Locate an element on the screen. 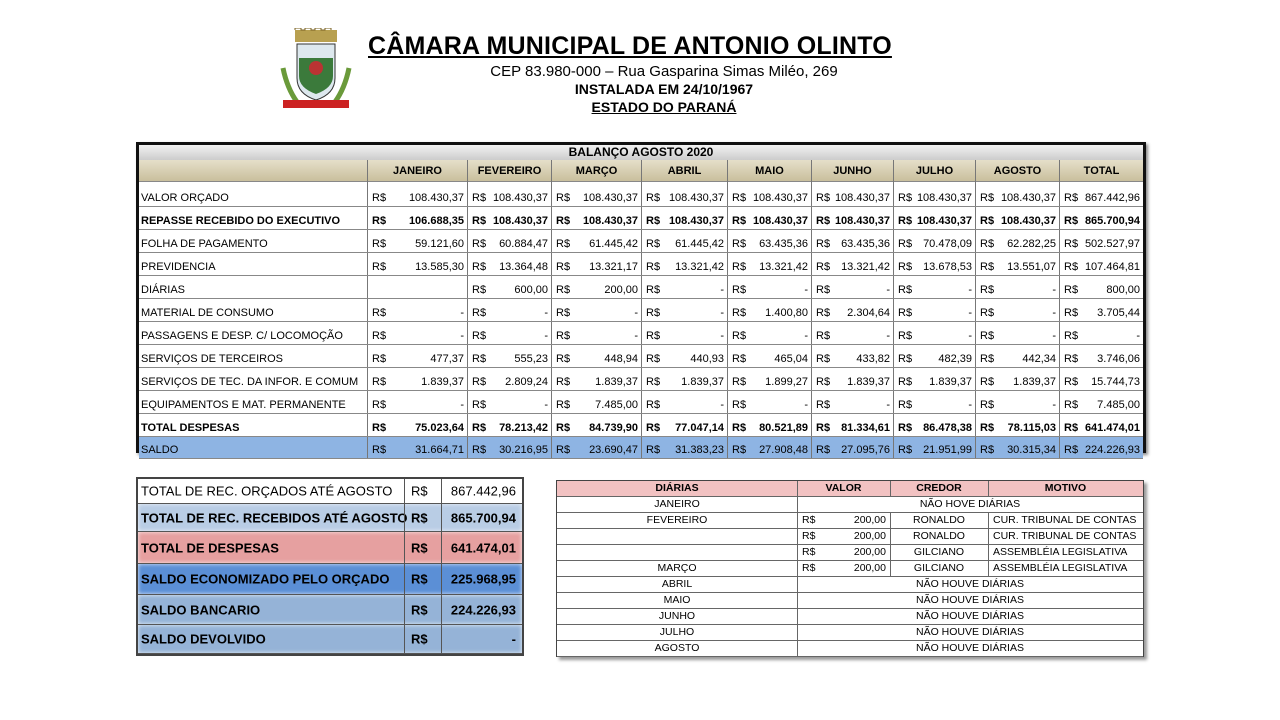  amount: 61.445,42 is located at coordinates (613, 244).